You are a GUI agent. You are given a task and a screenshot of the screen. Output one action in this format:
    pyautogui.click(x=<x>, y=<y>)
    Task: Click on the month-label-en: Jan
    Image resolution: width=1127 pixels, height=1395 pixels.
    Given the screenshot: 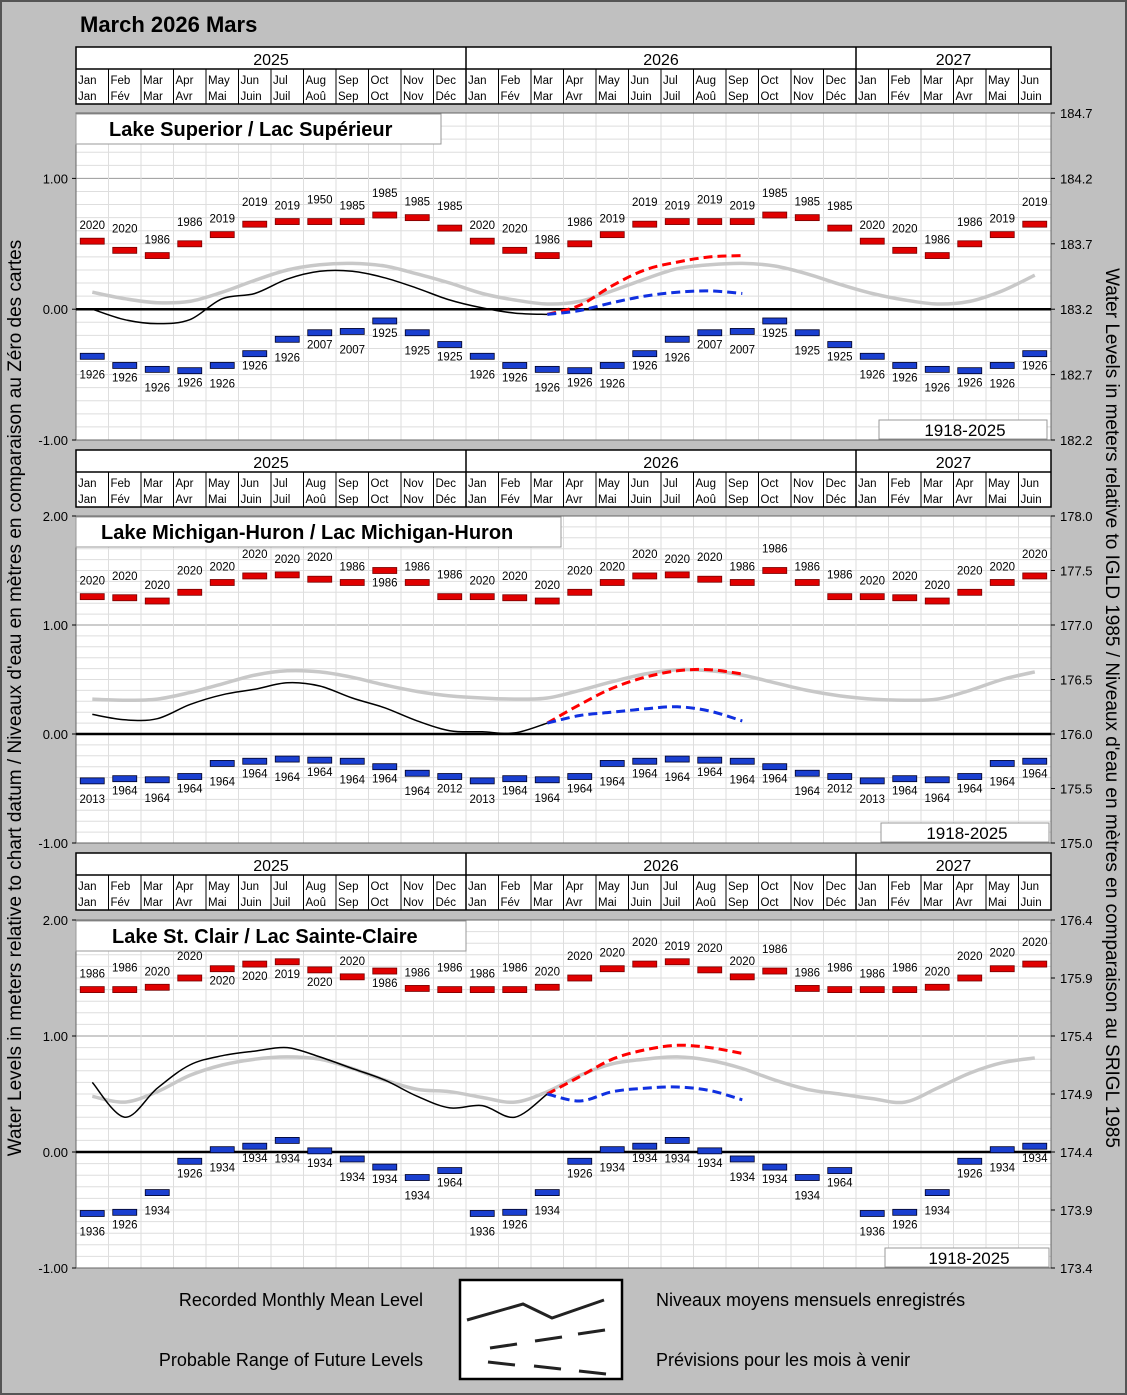 What is the action you would take?
    pyautogui.click(x=477, y=887)
    